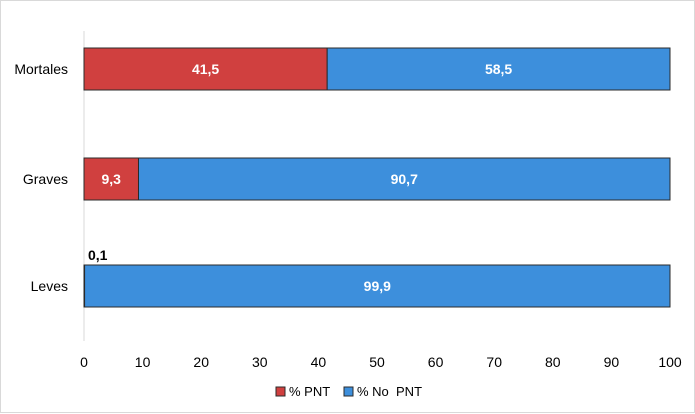  I want to click on x-tick-label: 70, so click(494, 362).